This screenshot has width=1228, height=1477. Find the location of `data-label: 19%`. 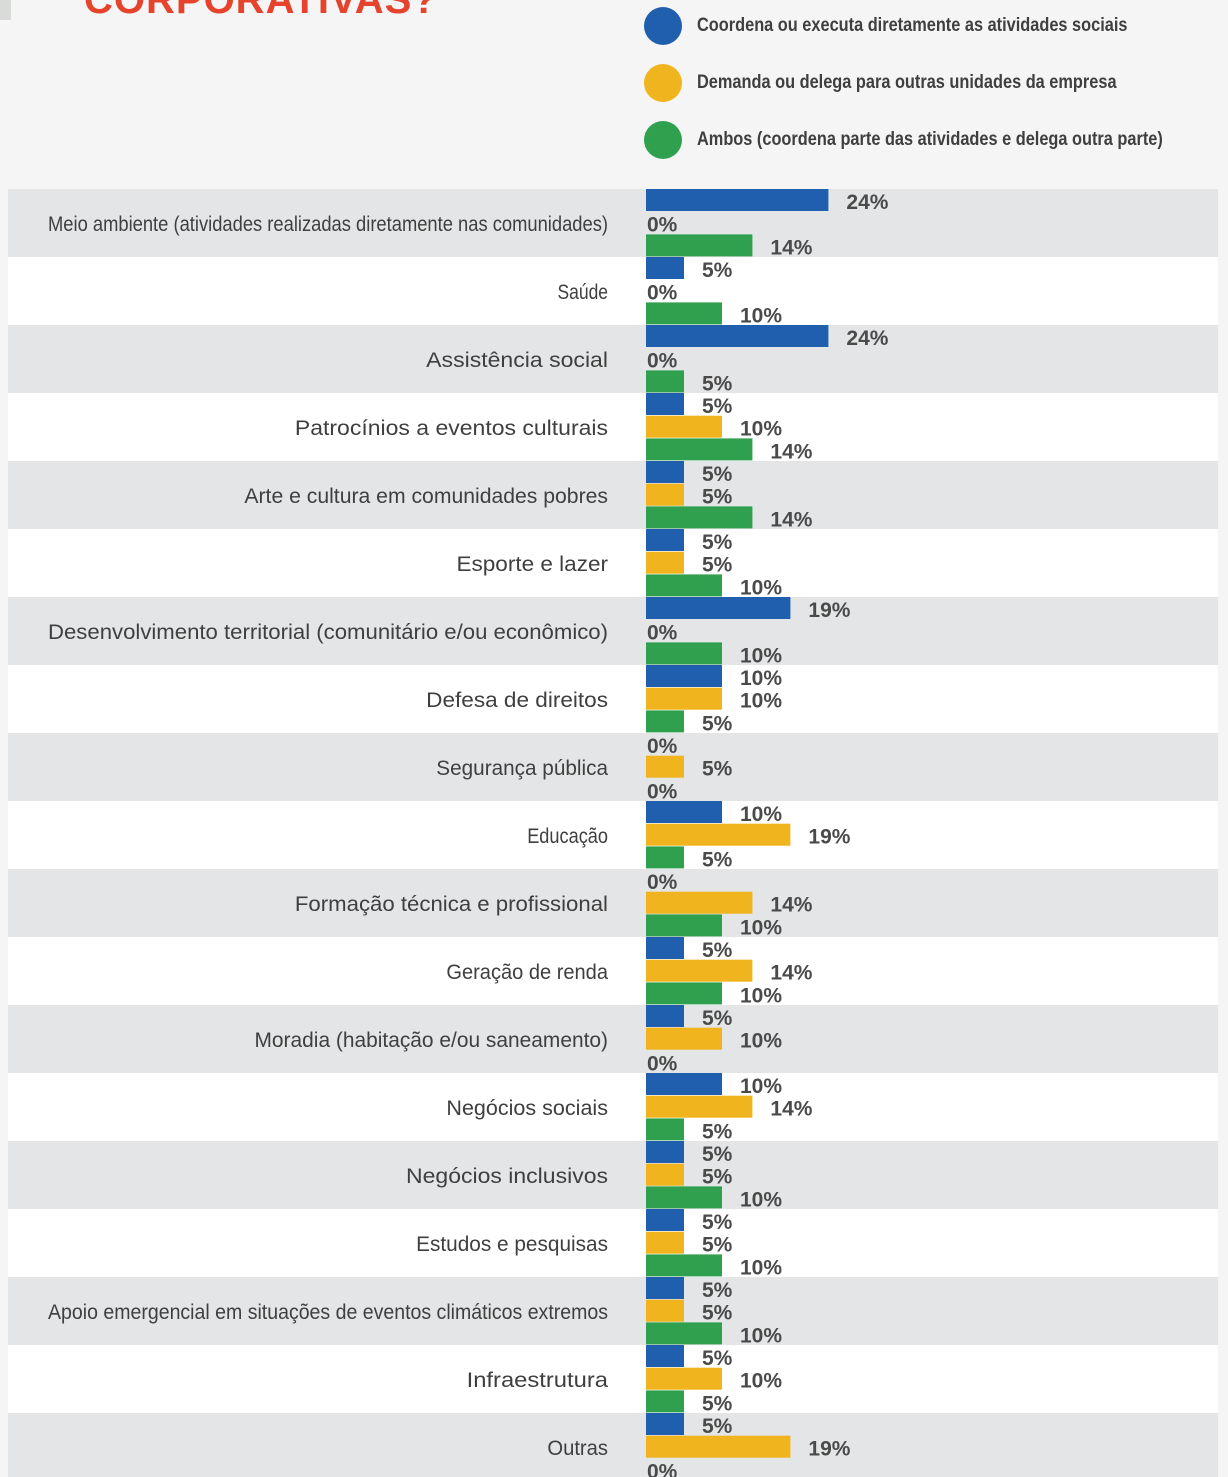

data-label: 19% is located at coordinates (829, 837).